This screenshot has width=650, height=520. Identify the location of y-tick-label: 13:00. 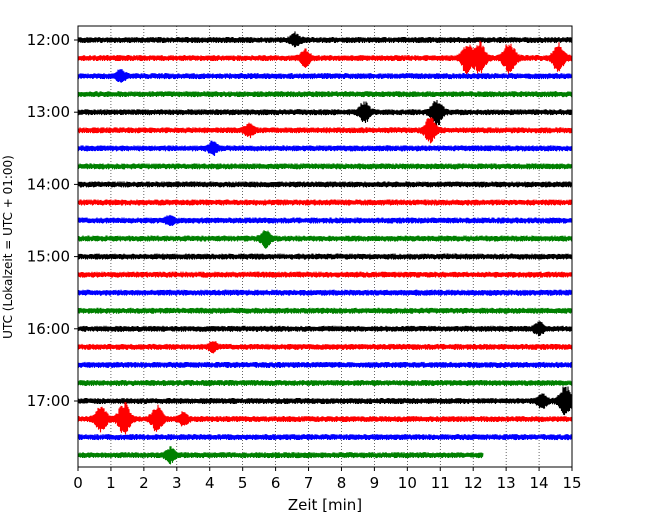
(48, 112).